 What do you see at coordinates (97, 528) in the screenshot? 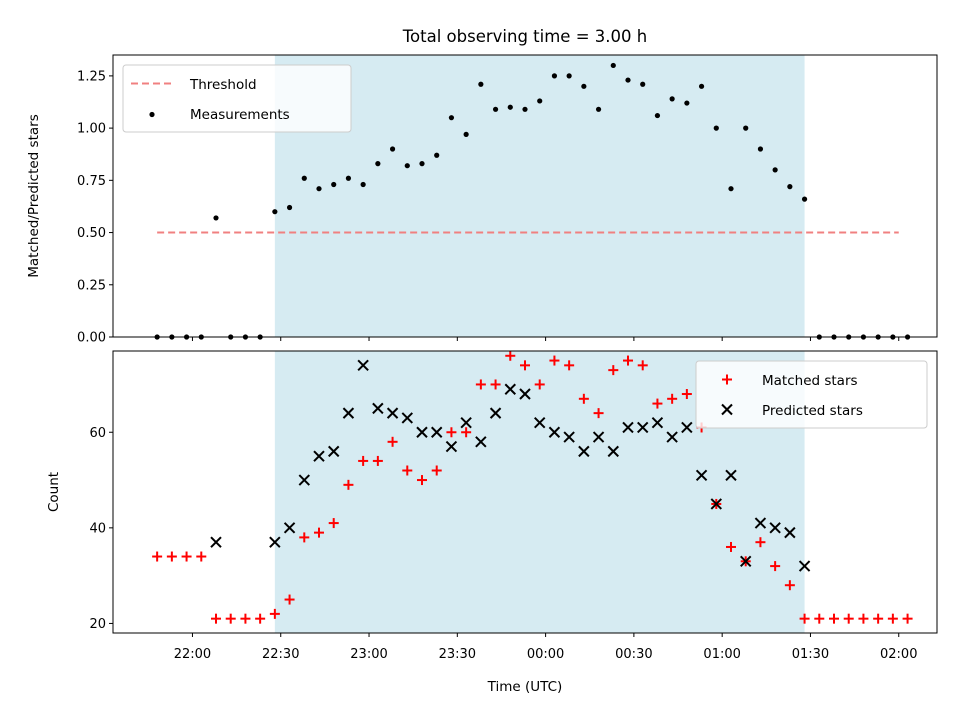
I see `y-tick-label: 40` at bounding box center [97, 528].